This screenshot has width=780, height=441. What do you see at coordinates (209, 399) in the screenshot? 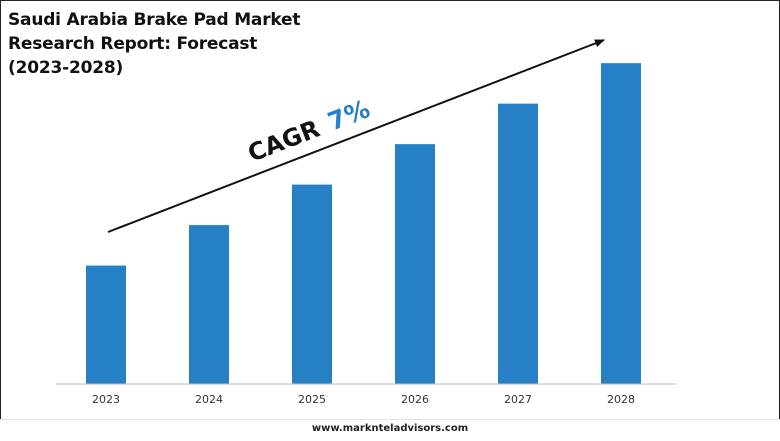
I see `x-tick-label: 2024` at bounding box center [209, 399].